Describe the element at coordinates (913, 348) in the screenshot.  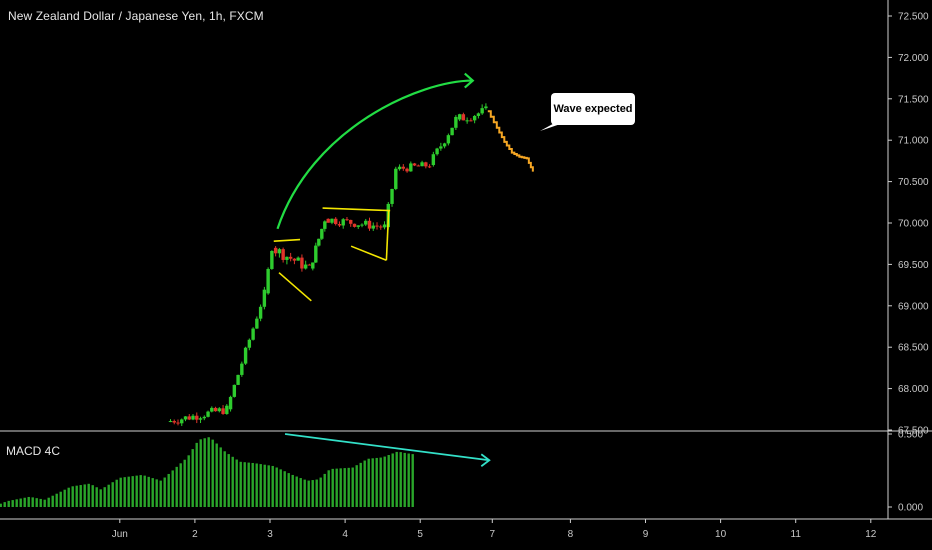
I see `price-tick-label: 68.500` at that location.